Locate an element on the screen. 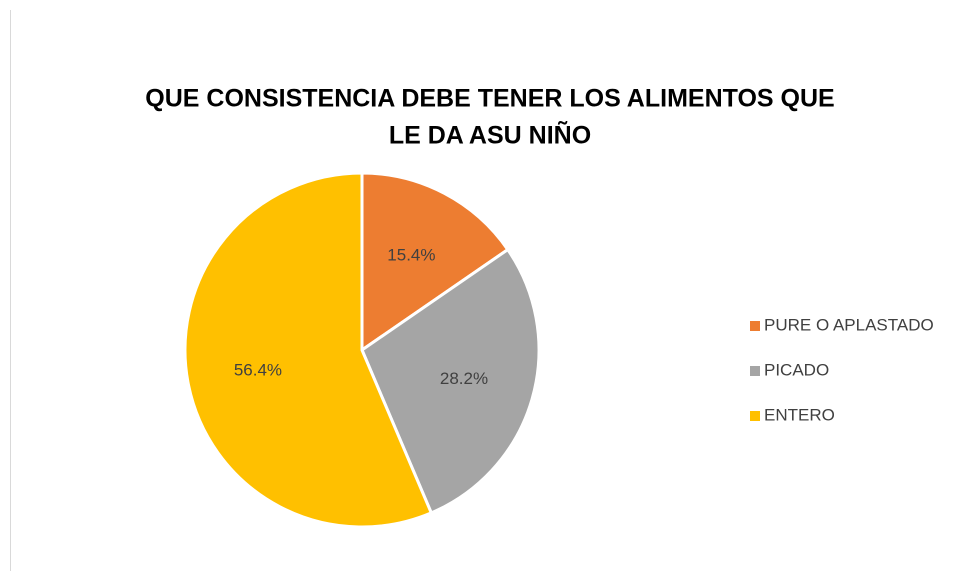 The width and height of the screenshot is (958, 581). legend-label: PURE O APLASTADO is located at coordinates (849, 324).